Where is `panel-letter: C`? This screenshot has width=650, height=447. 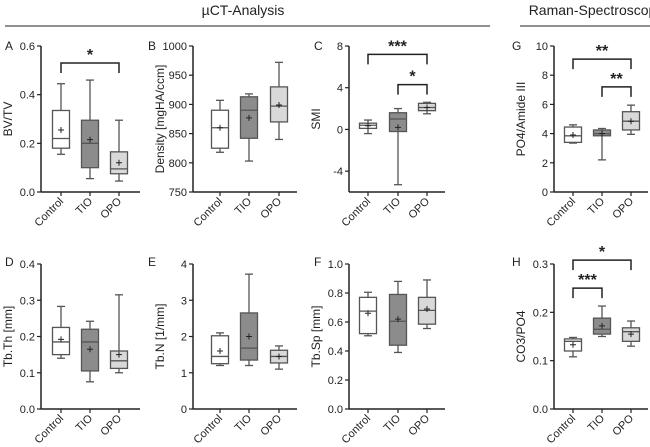
panel-letter: C is located at coordinates (318, 46).